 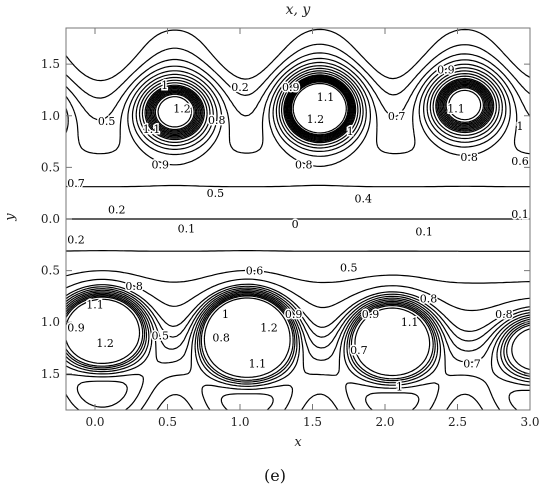 What do you see at coordinates (364, 198) in the screenshot?
I see `contour-value-label: 0.4` at bounding box center [364, 198].